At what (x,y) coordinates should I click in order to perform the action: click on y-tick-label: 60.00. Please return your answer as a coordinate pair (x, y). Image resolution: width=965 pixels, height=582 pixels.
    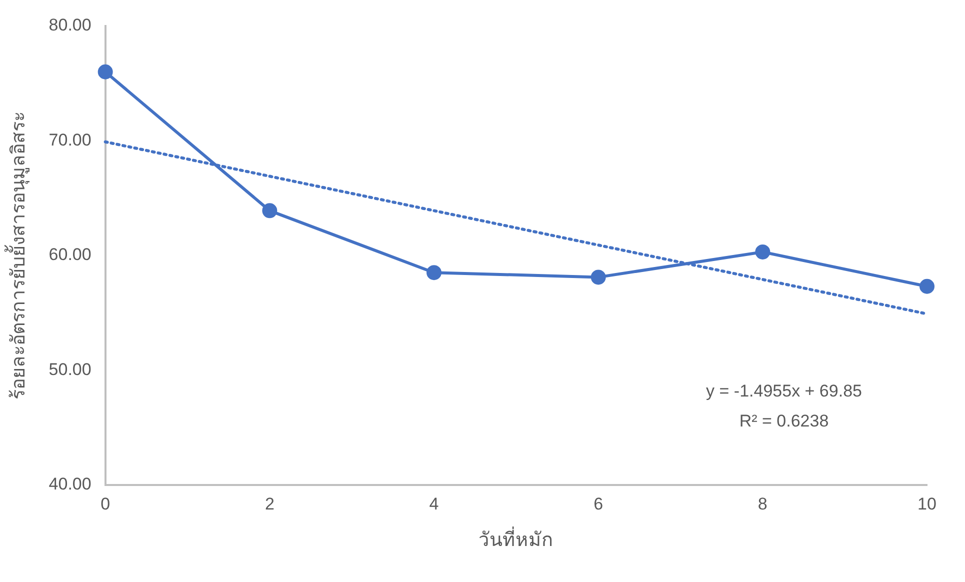
    Looking at the image, I should click on (70, 254).